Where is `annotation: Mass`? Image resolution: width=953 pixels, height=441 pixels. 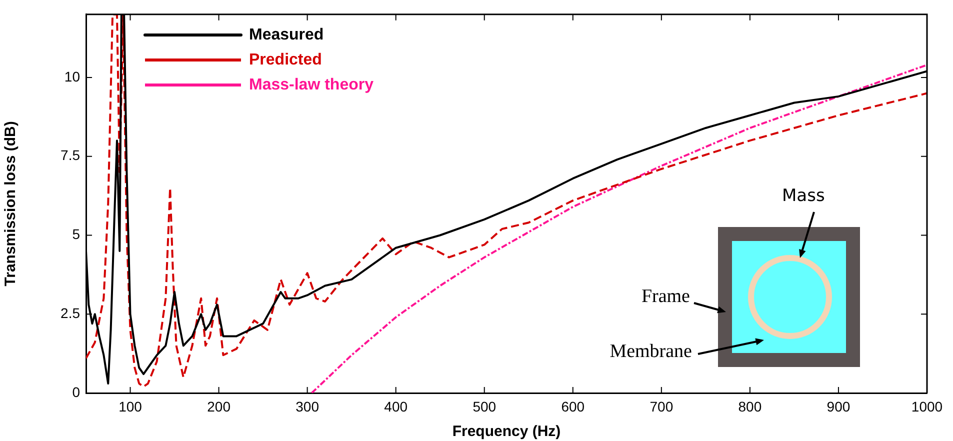 annotation: Mass is located at coordinates (803, 196).